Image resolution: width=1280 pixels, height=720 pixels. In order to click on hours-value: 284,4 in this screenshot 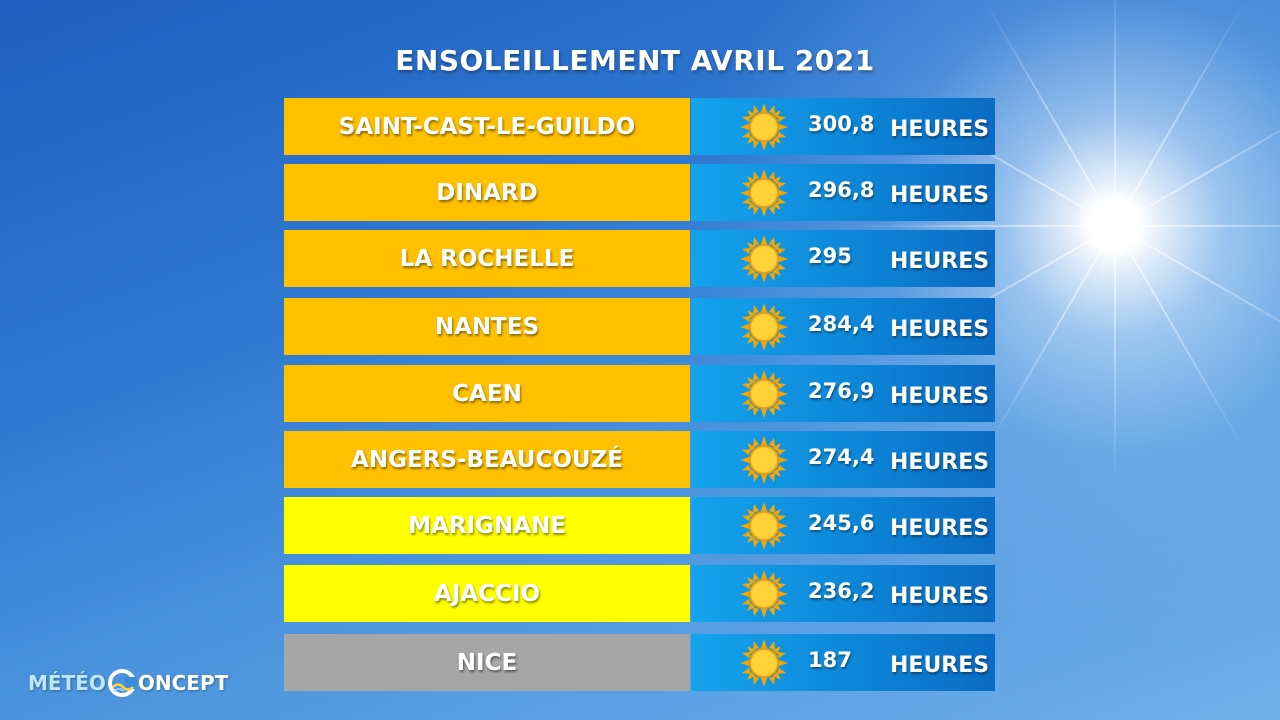, I will do `click(841, 324)`.